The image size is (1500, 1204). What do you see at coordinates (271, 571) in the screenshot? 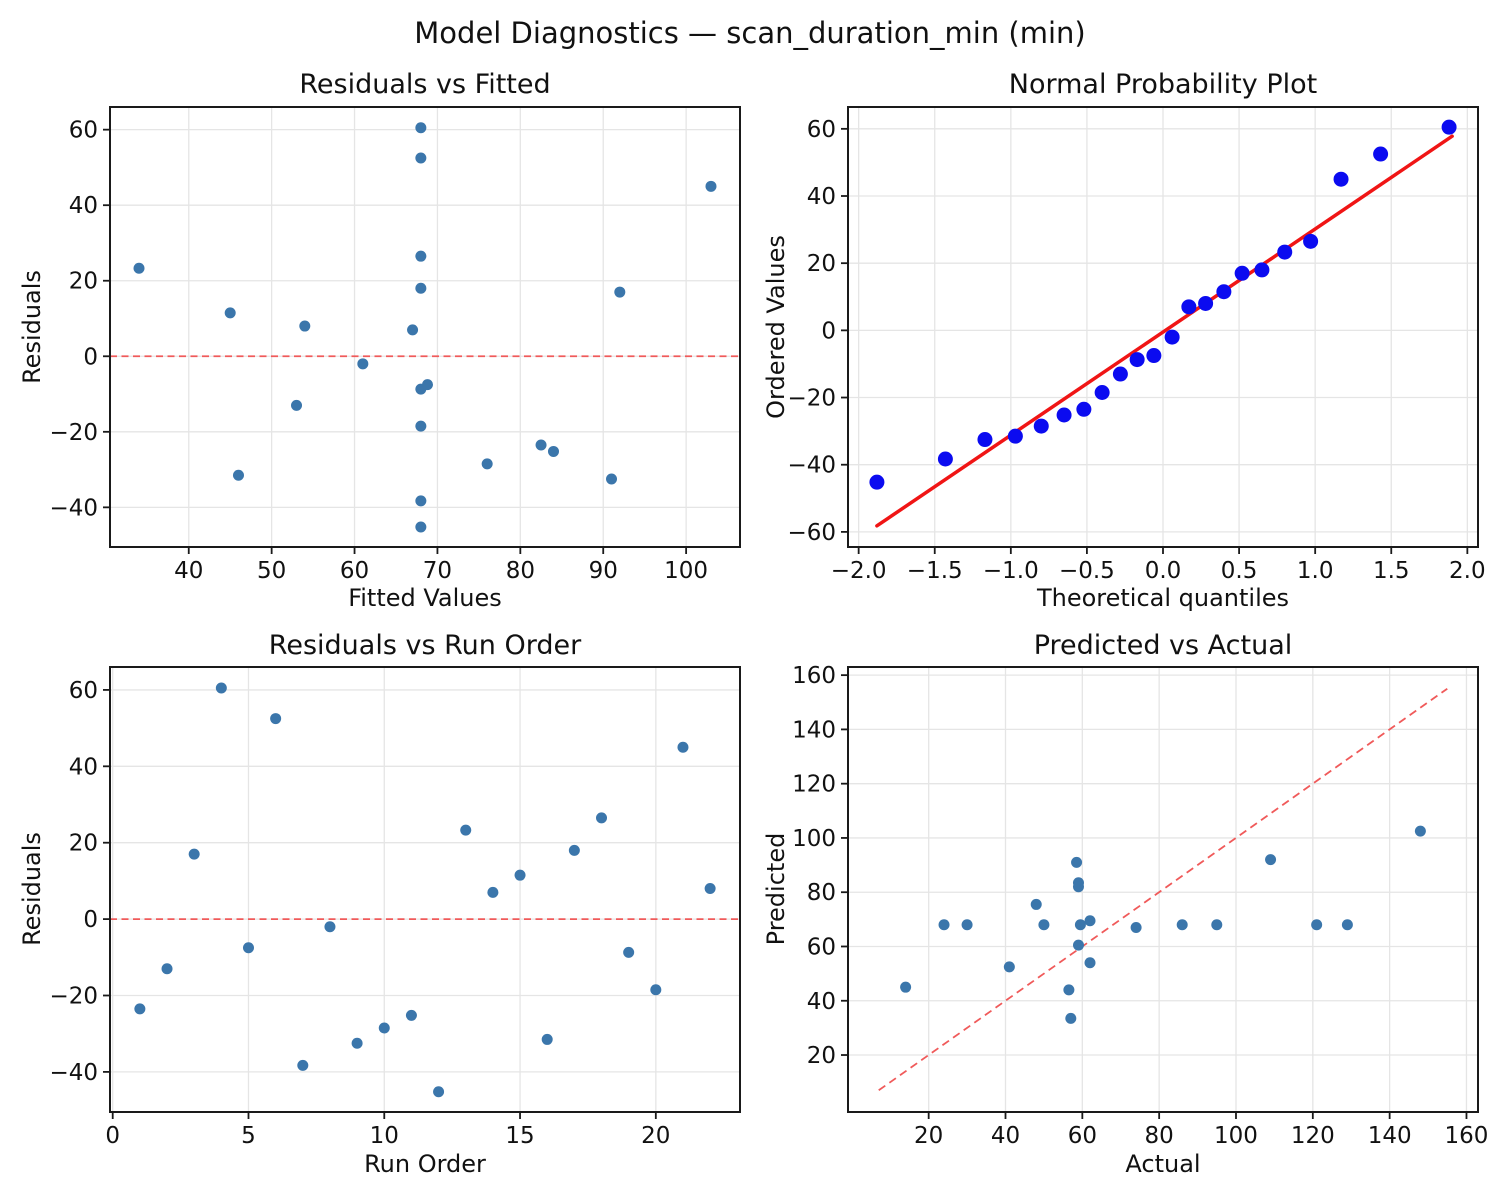
I see `x-tick-label: 50` at bounding box center [271, 571].